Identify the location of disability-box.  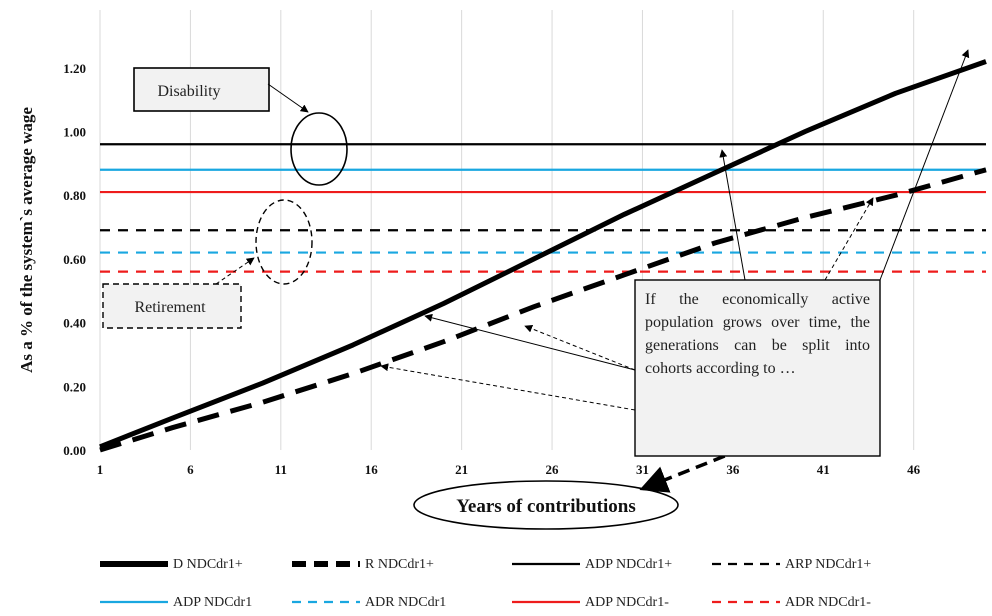
(201, 89).